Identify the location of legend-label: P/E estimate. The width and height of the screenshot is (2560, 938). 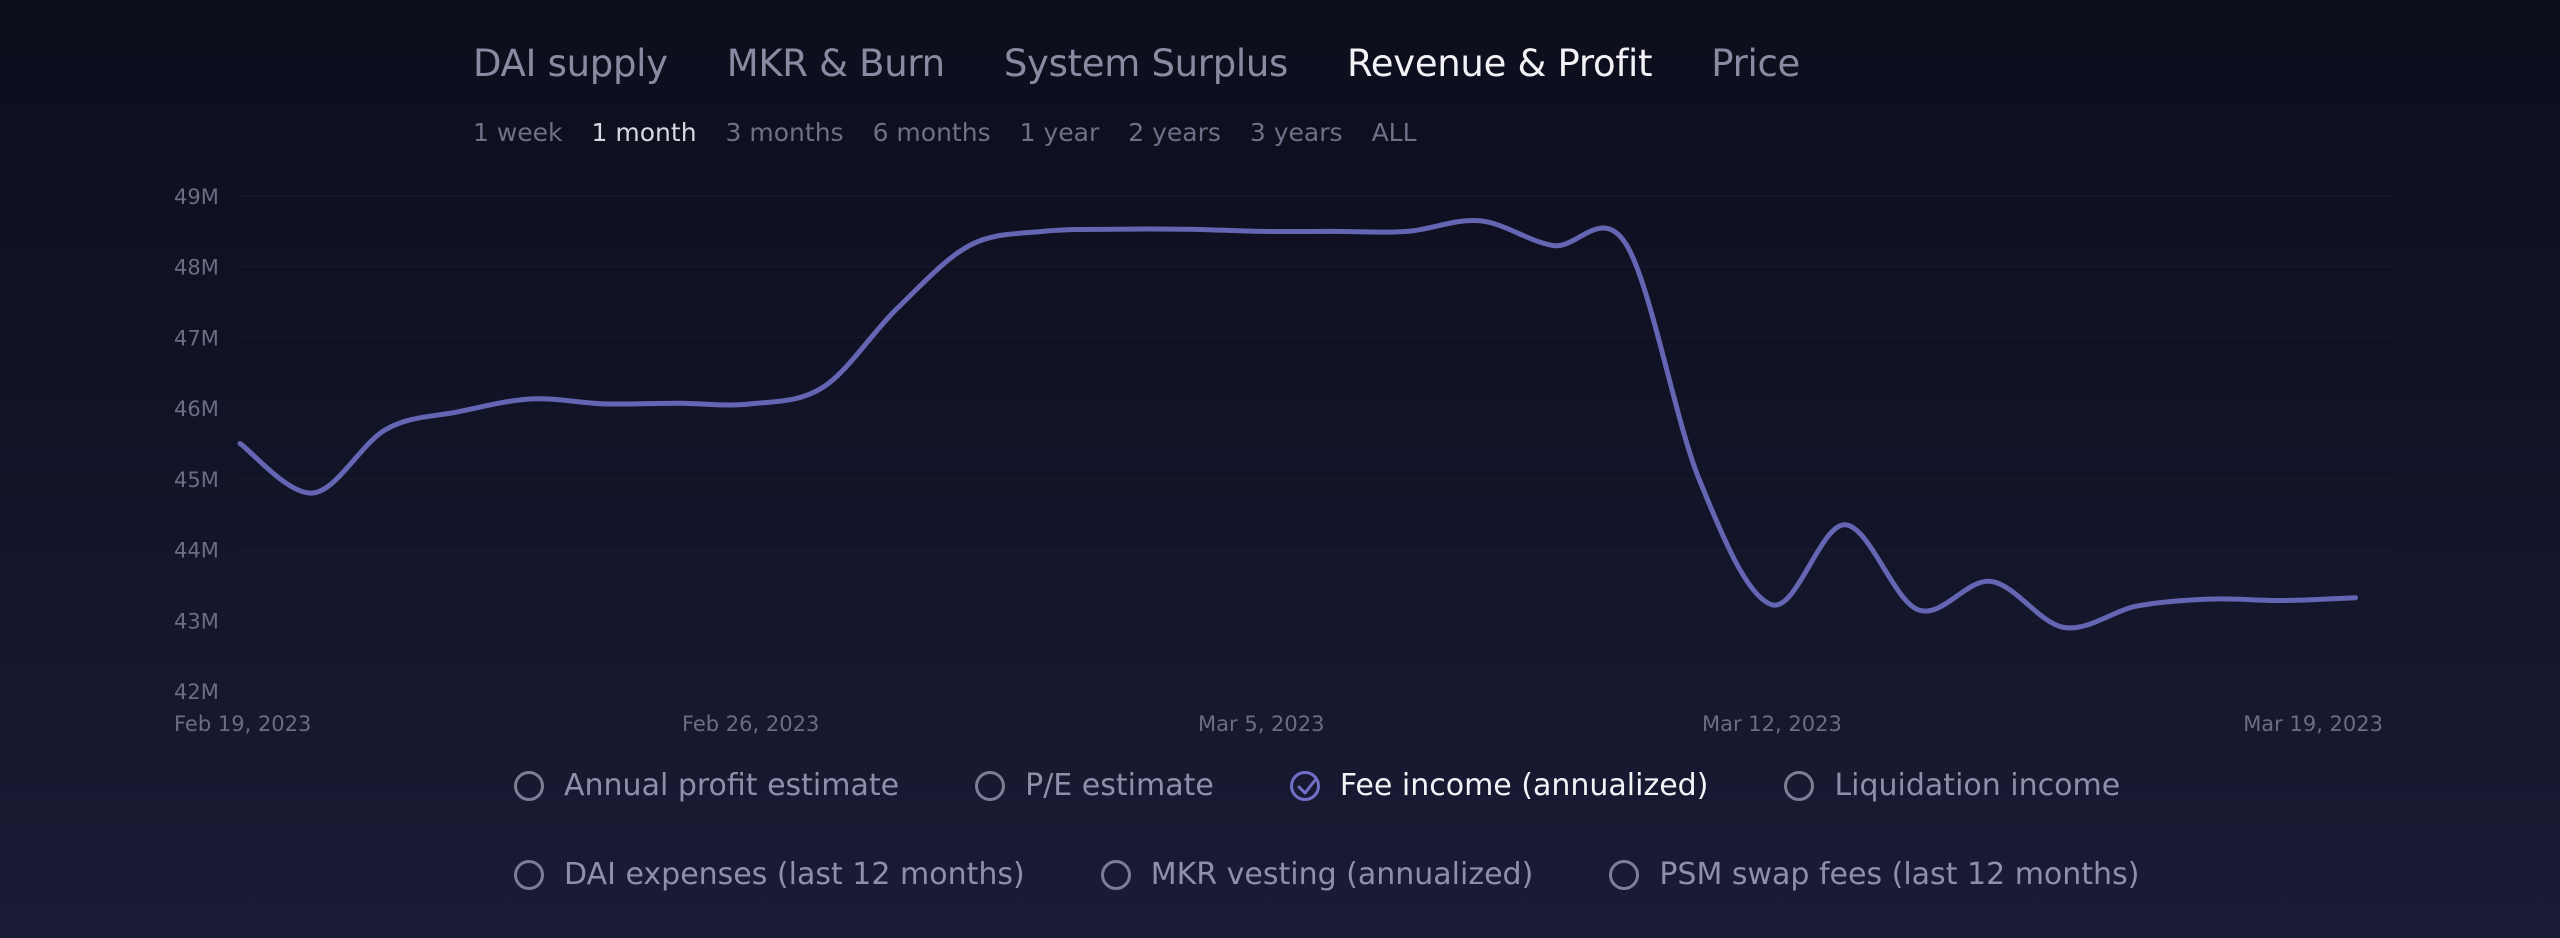
(1119, 785).